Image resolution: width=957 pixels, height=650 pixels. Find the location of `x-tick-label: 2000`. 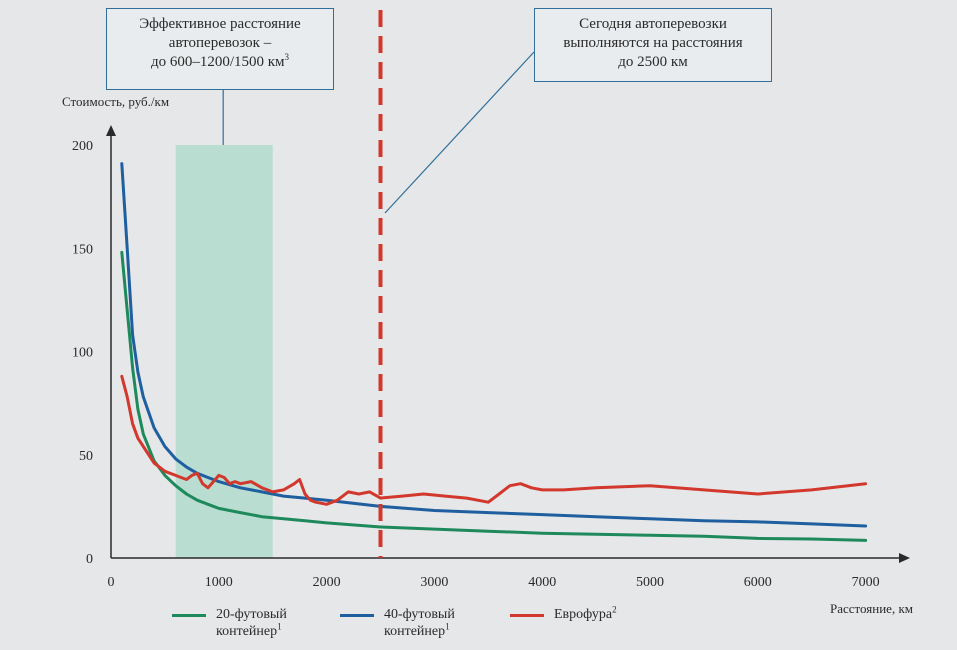

x-tick-label: 2000 is located at coordinates (327, 582).